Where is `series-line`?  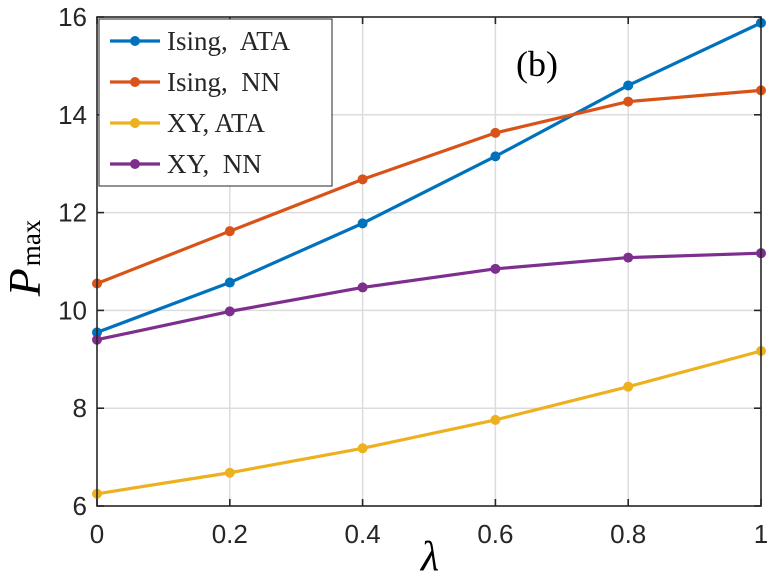
series-line is located at coordinates (429, 296).